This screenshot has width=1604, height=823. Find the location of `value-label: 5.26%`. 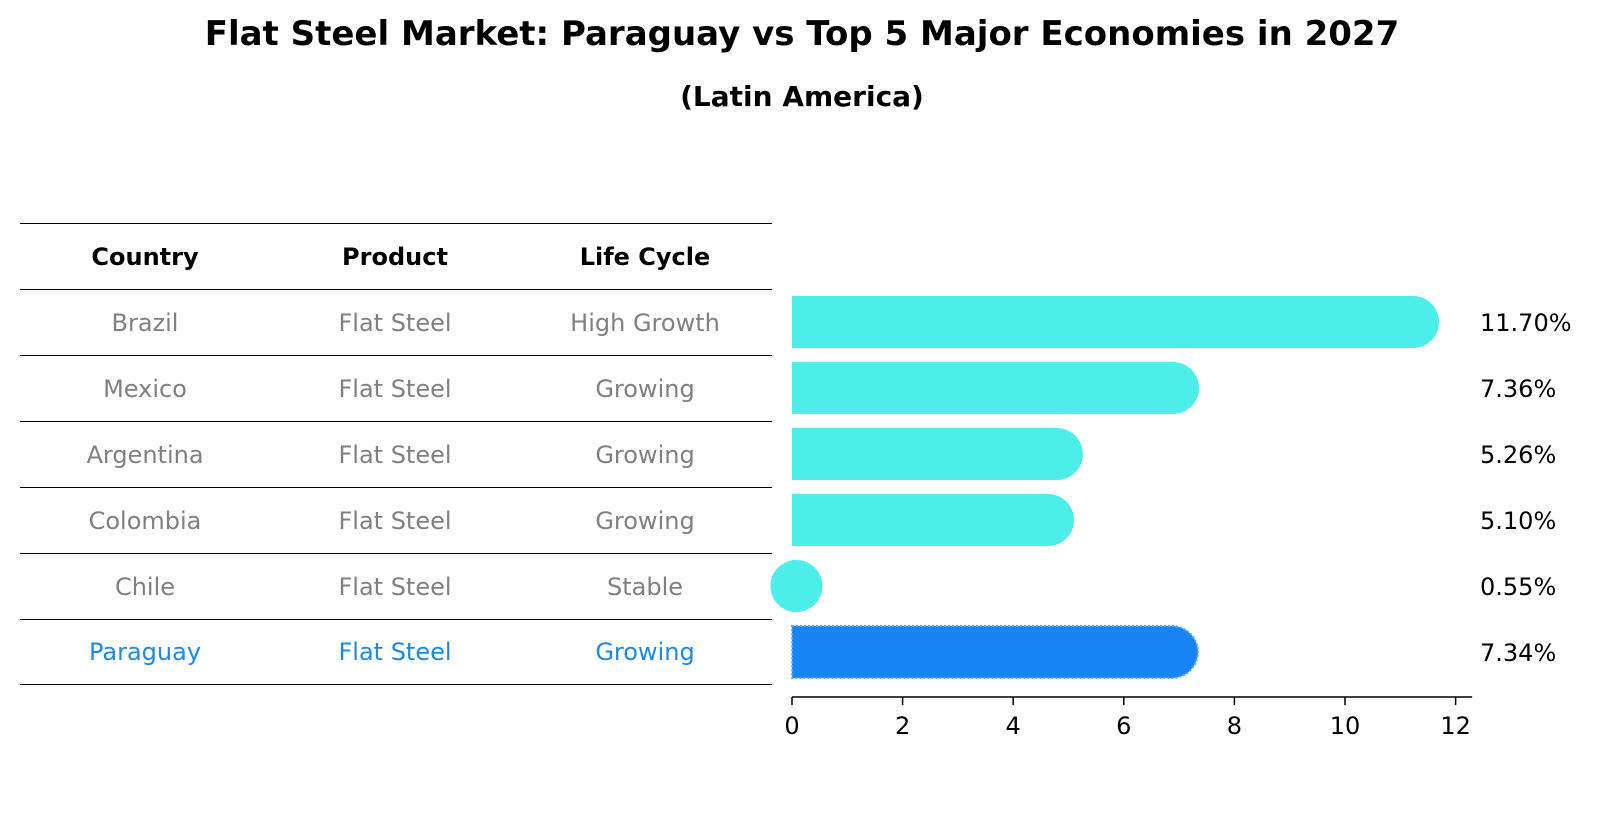

value-label: 5.26% is located at coordinates (1518, 455).